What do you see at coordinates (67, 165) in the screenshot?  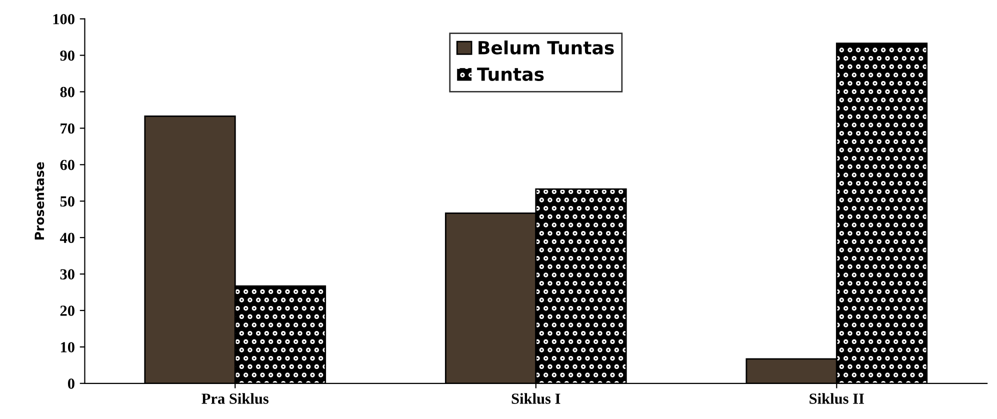 I see `y-tick-label: 60` at bounding box center [67, 165].